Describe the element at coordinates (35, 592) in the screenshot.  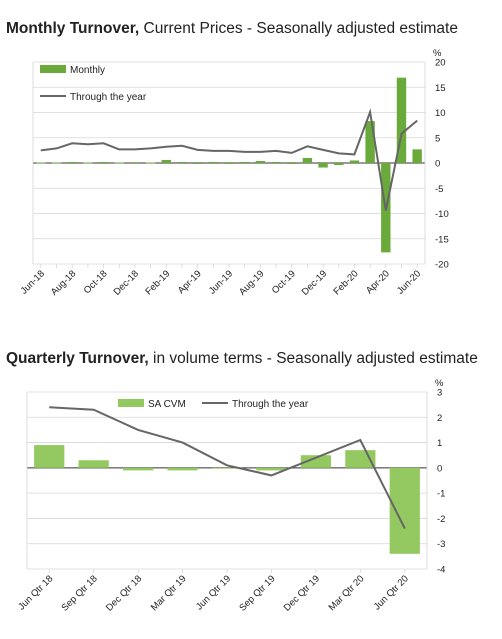
I see `x-tick-label: Jun Qtr 18` at that location.